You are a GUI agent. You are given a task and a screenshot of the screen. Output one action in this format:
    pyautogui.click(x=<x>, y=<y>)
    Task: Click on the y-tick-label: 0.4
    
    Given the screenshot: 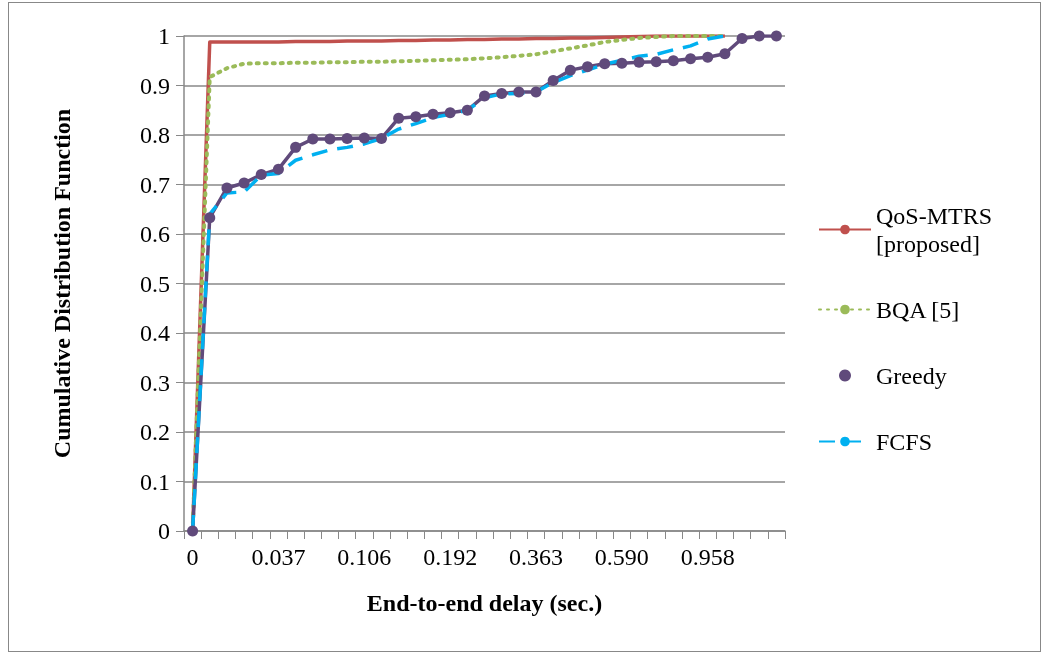 What is the action you would take?
    pyautogui.click(x=155, y=333)
    